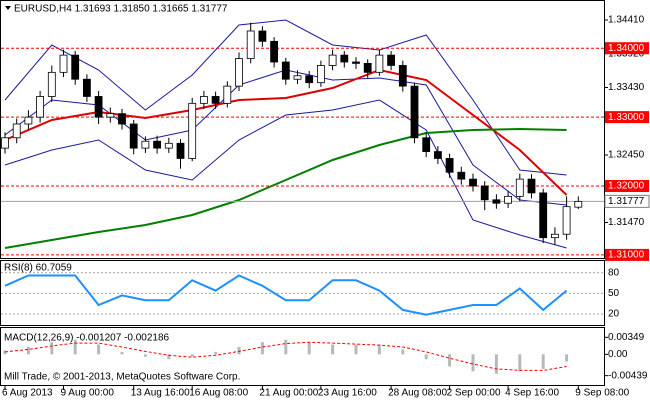  Describe the element at coordinates (626, 222) in the screenshot. I see `y-tick-label: 1.31470` at that location.